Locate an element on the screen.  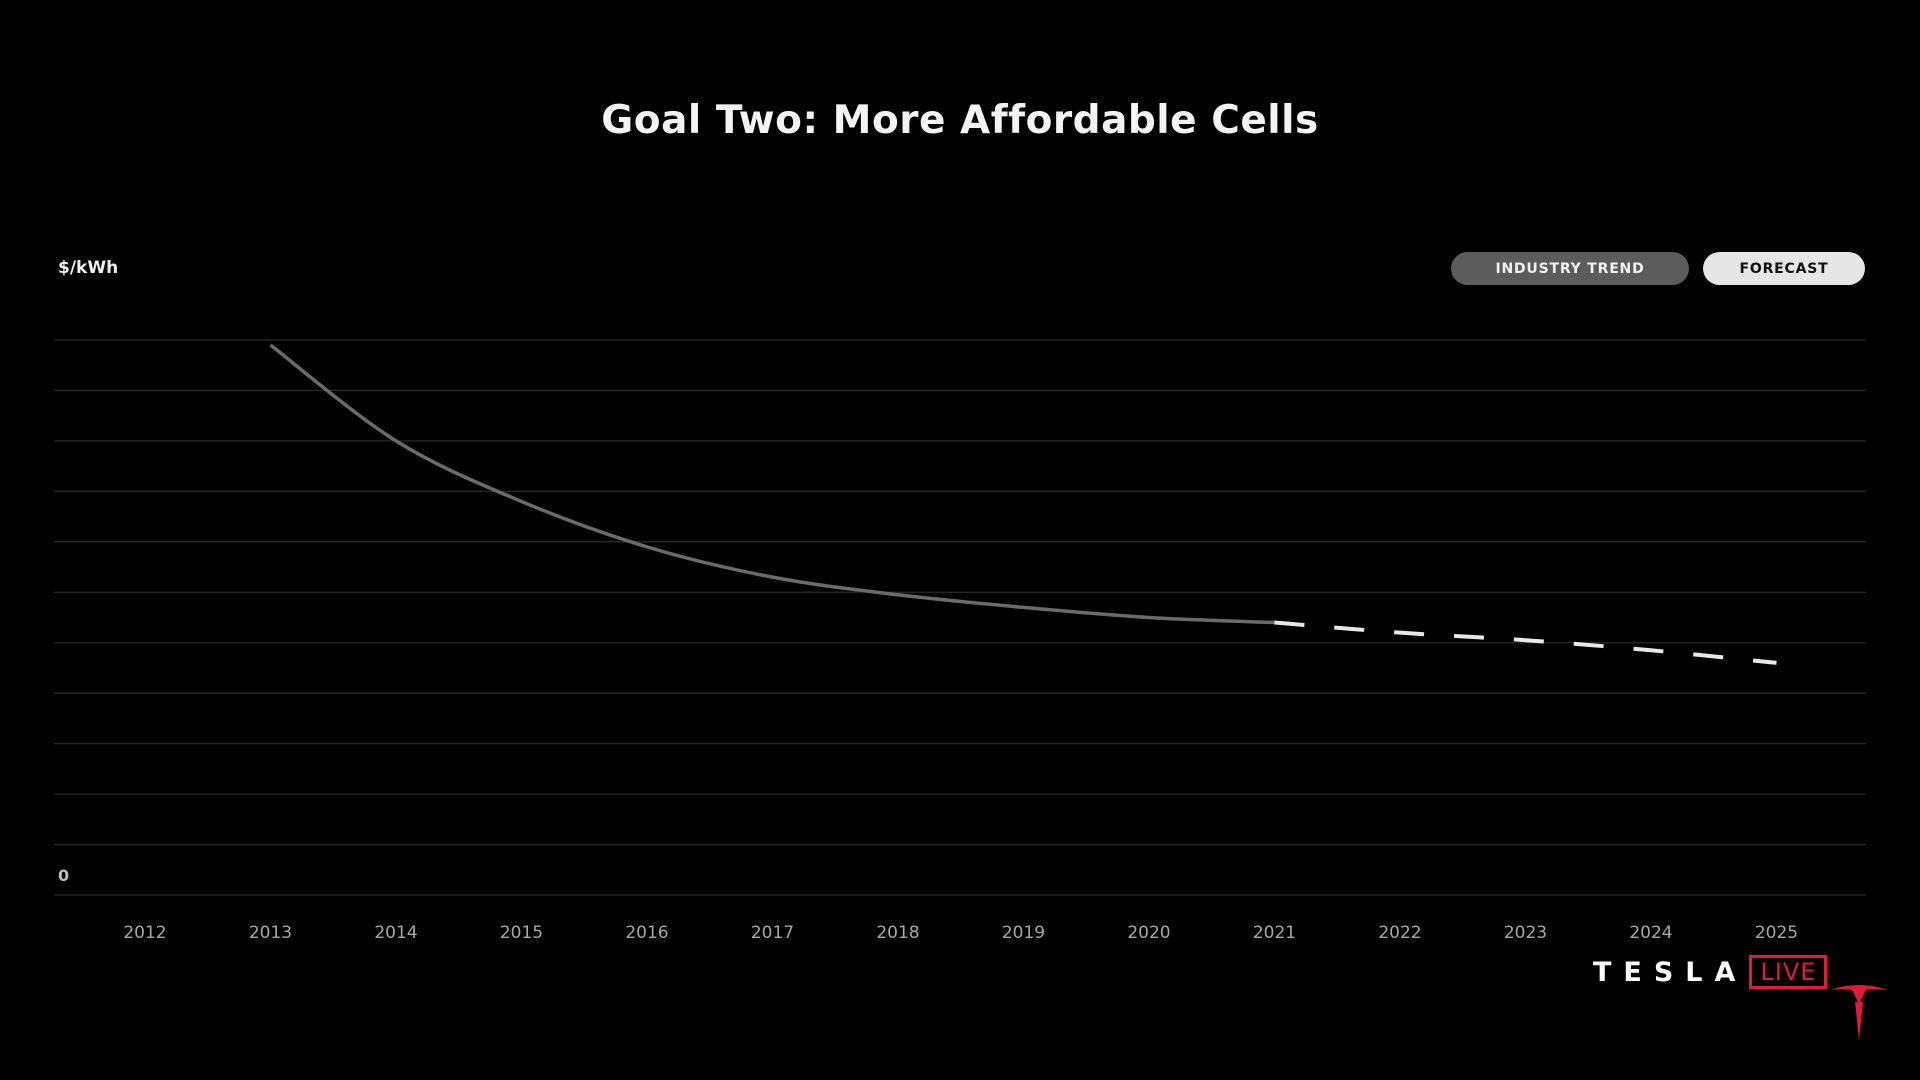
x-tick-label: 2018 is located at coordinates (897, 933).